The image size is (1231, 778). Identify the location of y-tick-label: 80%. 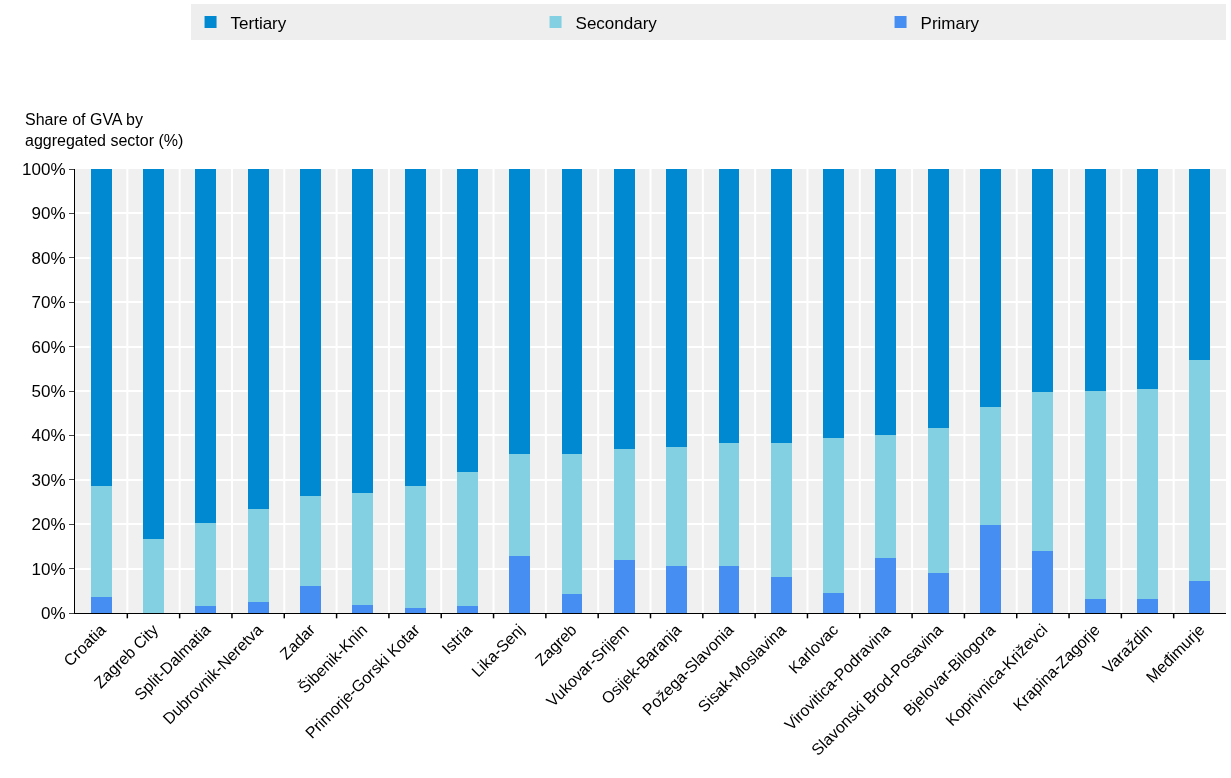
(48, 258).